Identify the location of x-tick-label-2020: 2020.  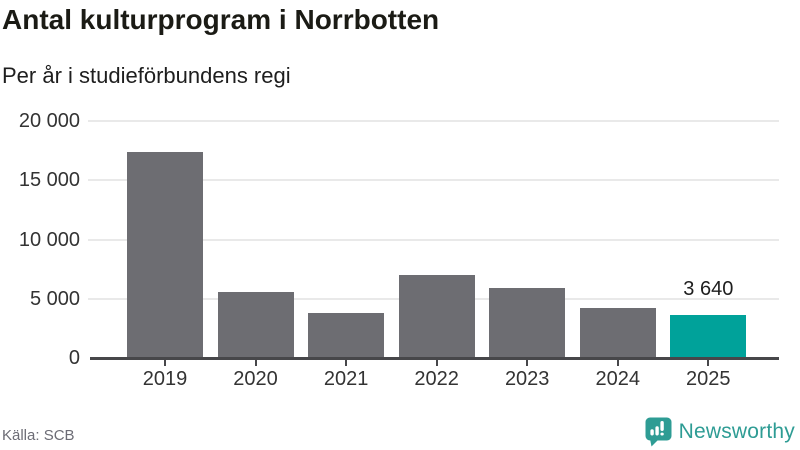
(255, 379).